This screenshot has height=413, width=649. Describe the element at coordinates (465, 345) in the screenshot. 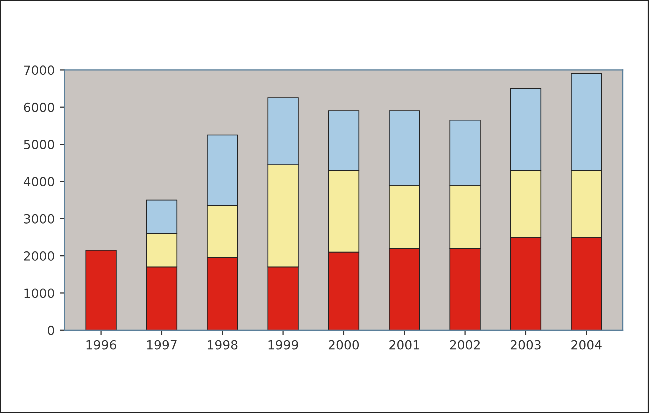

I see `x-tick-label: 2002` at that location.